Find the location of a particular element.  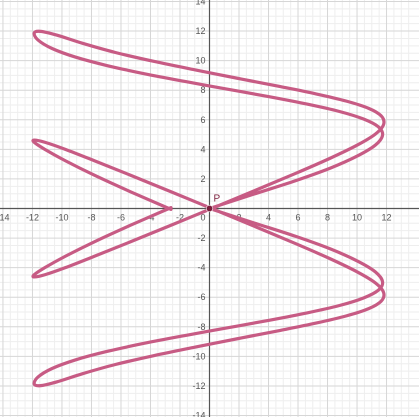

x-tick-label: 12 is located at coordinates (387, 218).